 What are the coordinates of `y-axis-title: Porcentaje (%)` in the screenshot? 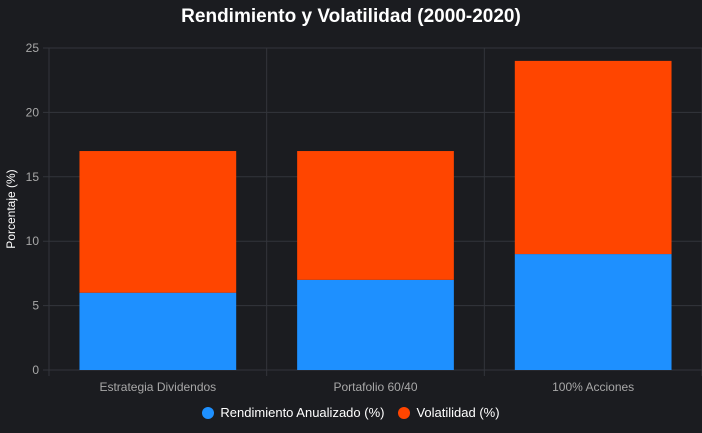 It's located at (11, 208).